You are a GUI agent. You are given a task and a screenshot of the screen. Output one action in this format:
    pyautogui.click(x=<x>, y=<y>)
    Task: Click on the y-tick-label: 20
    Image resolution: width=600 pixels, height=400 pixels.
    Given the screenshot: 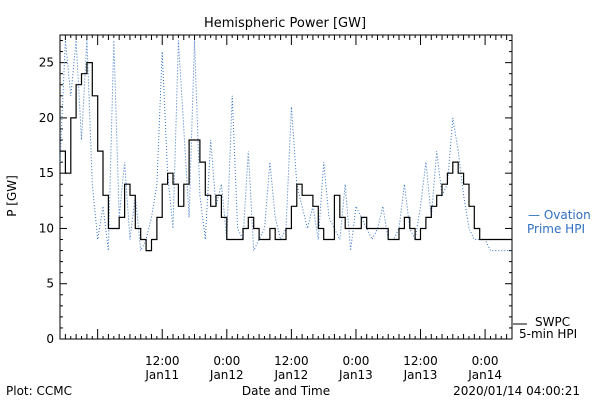 What is the action you would take?
    pyautogui.click(x=46, y=118)
    